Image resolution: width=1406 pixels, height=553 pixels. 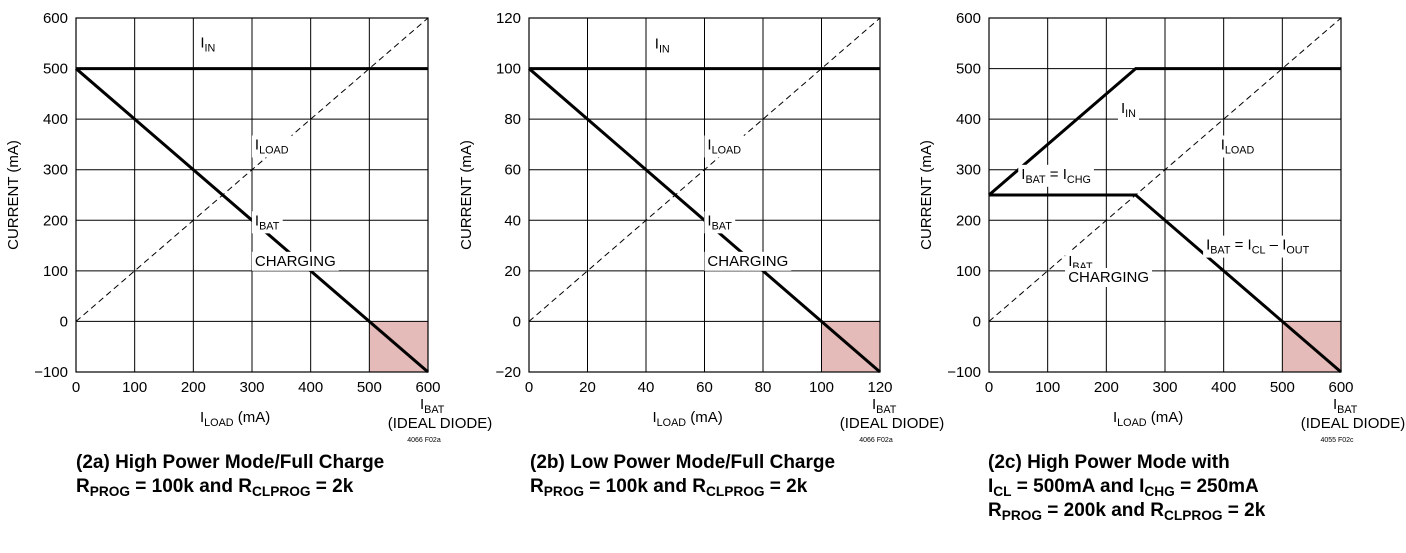 What do you see at coordinates (1127, 511) in the screenshot?
I see `caption-line: RPROG = 200k and RCLPROG = 2k` at bounding box center [1127, 511].